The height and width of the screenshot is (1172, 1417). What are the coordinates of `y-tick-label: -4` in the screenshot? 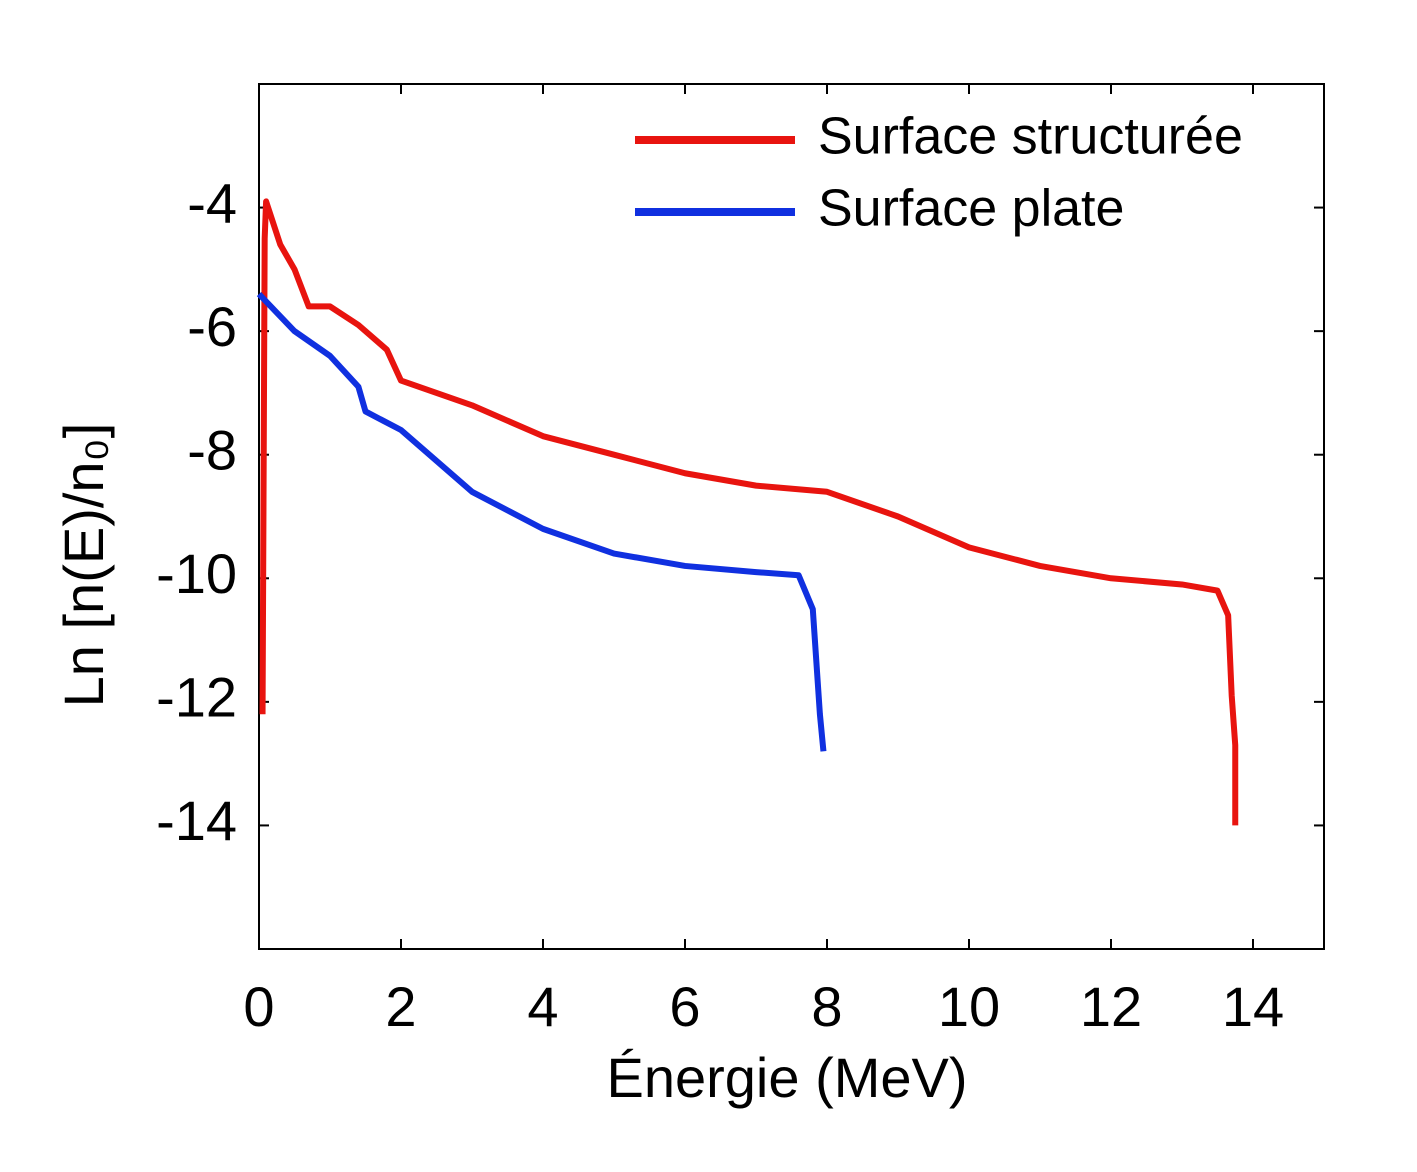 It's located at (212, 202).